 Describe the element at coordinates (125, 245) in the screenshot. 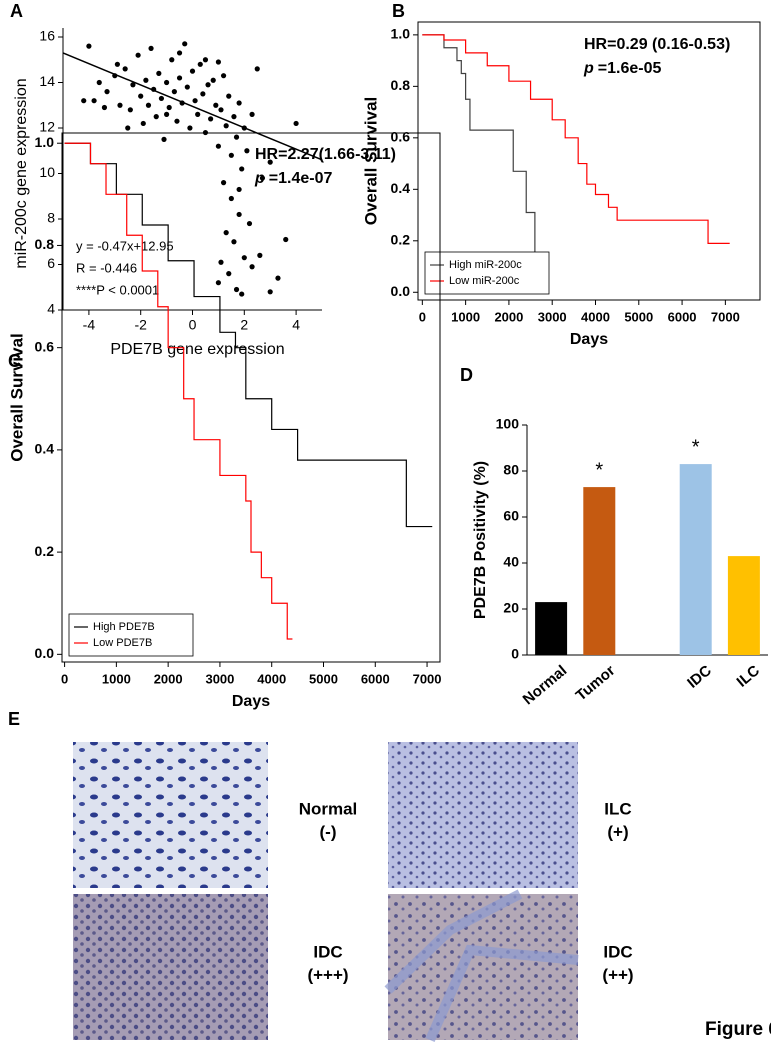

I see `annotation: y = -0.47x+12.95` at that location.